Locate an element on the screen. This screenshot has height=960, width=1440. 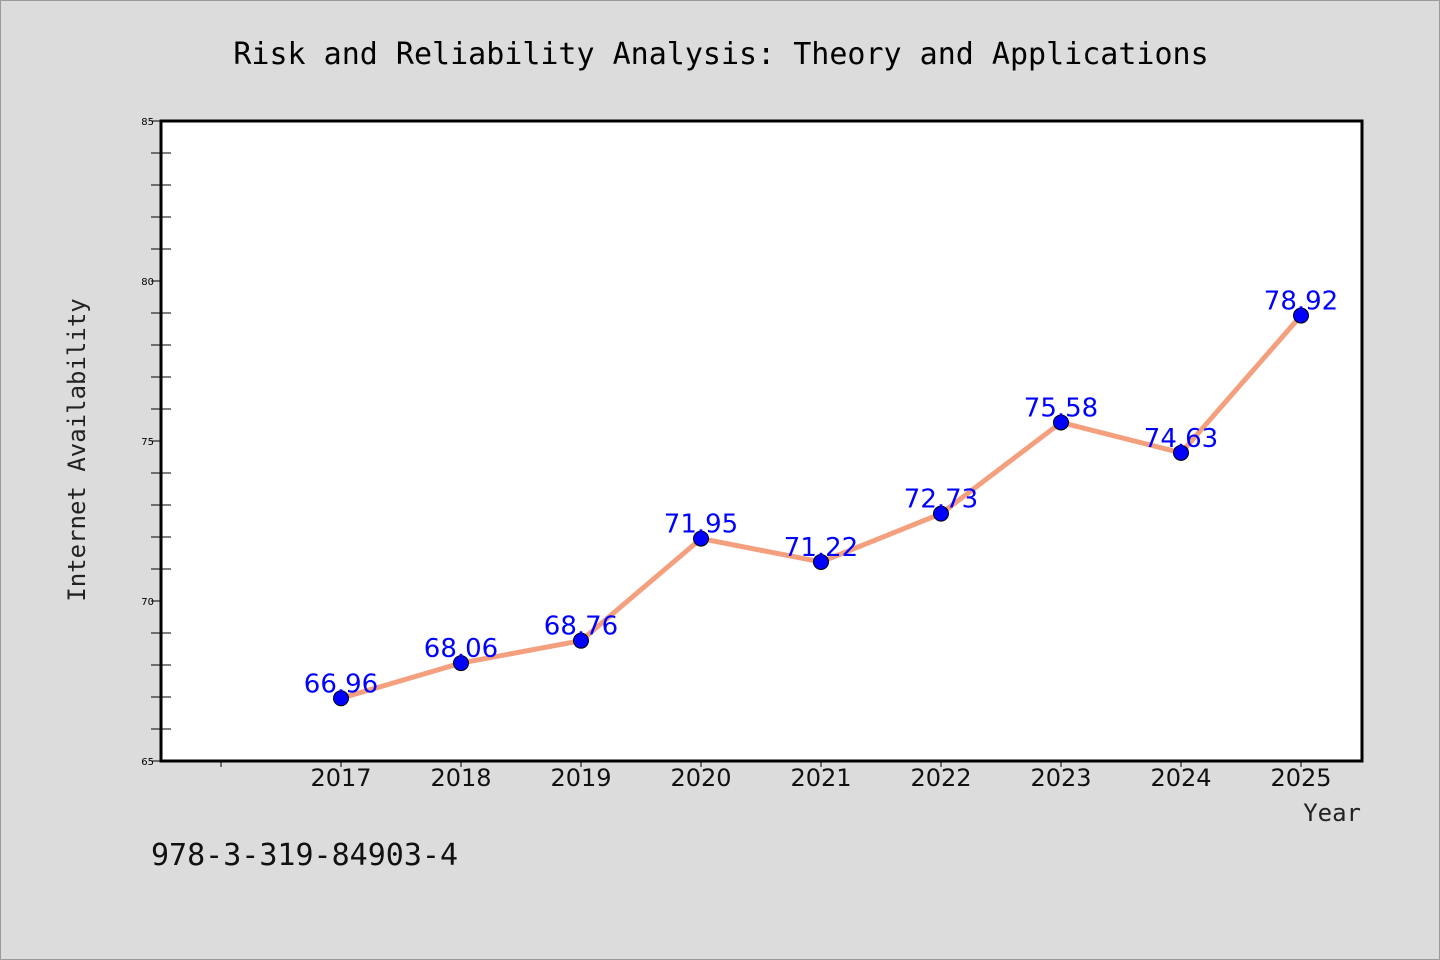
data-label: 75.58 is located at coordinates (1061, 408).